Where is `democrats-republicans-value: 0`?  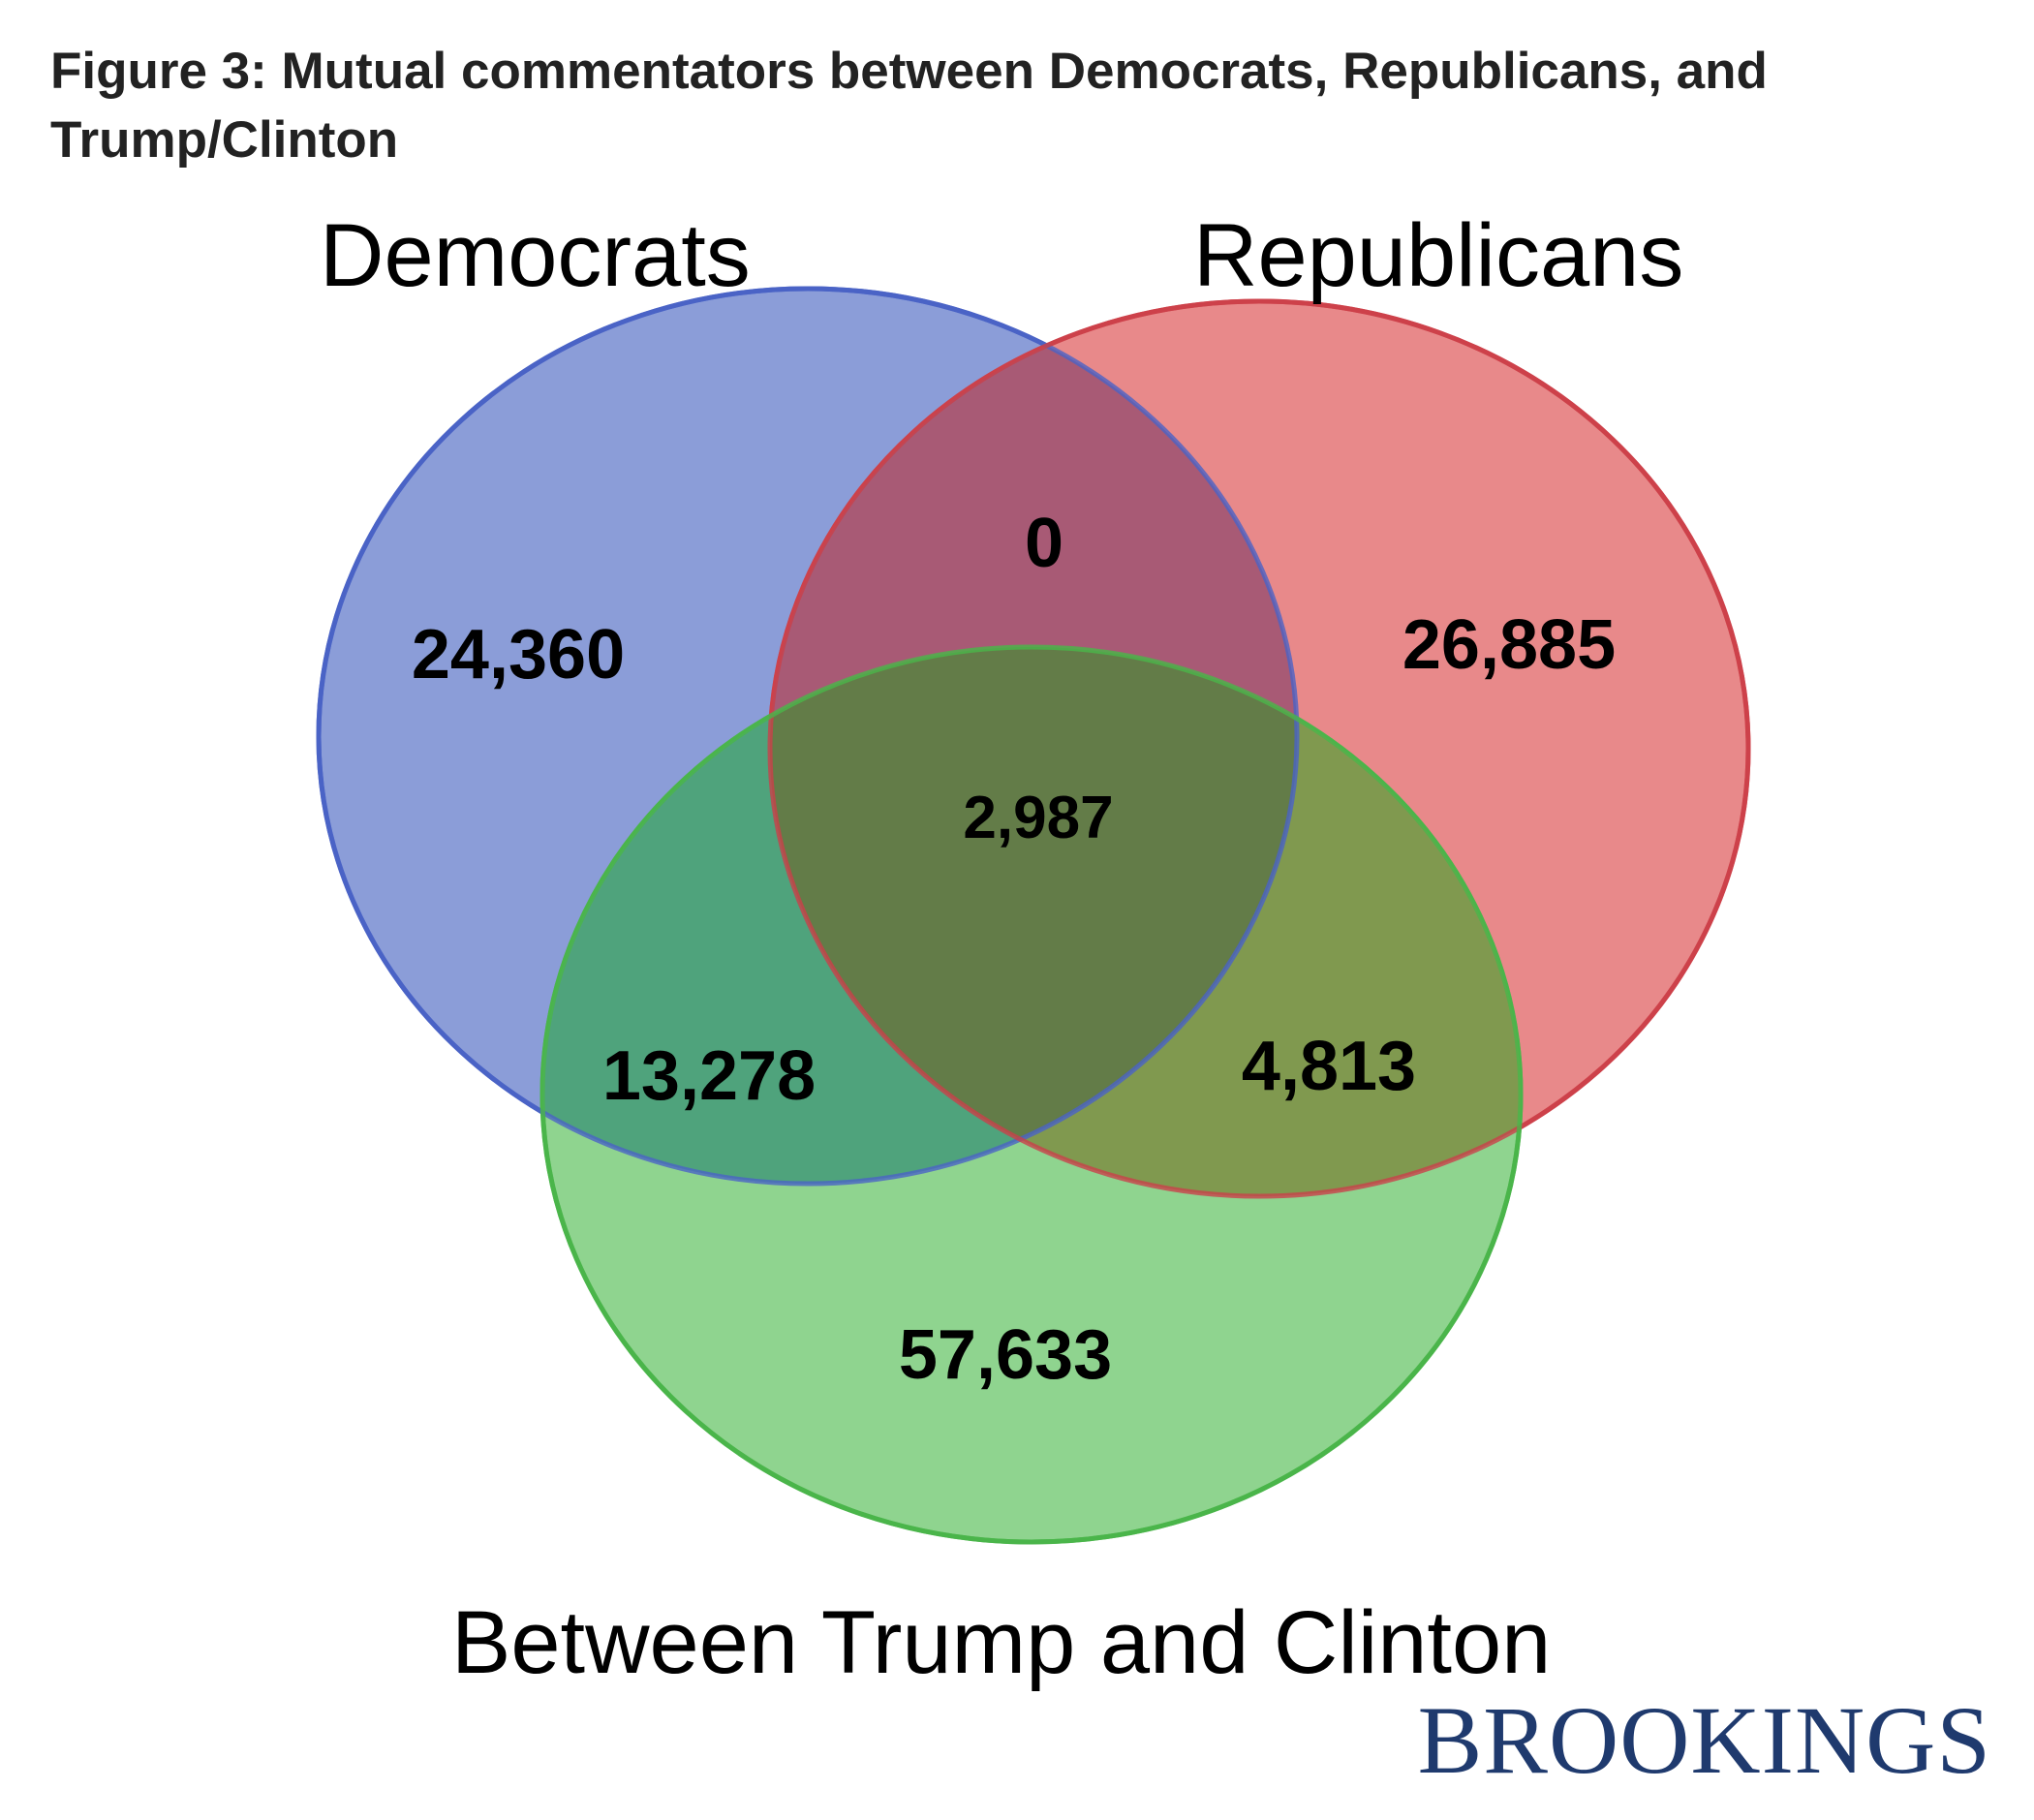 democrats-republicans-value: 0 is located at coordinates (1044, 544).